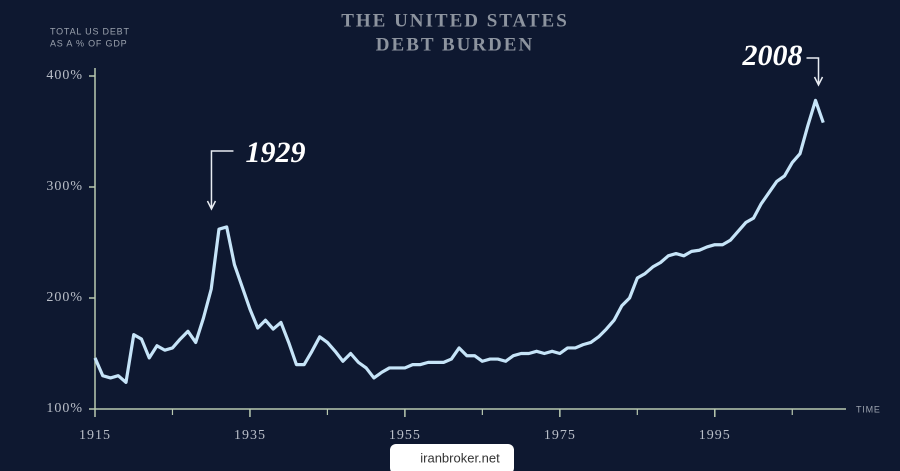  Describe the element at coordinates (460, 457) in the screenshot. I see `watermark: iranbroker.net` at that location.